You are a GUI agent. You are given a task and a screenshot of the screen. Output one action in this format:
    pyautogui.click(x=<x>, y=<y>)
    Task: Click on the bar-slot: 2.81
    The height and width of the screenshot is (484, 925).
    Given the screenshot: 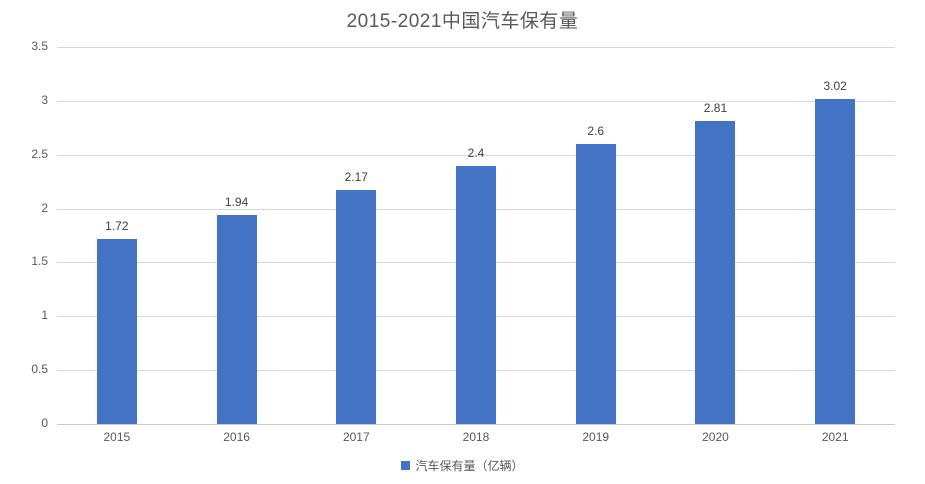 What is the action you would take?
    pyautogui.click(x=716, y=235)
    